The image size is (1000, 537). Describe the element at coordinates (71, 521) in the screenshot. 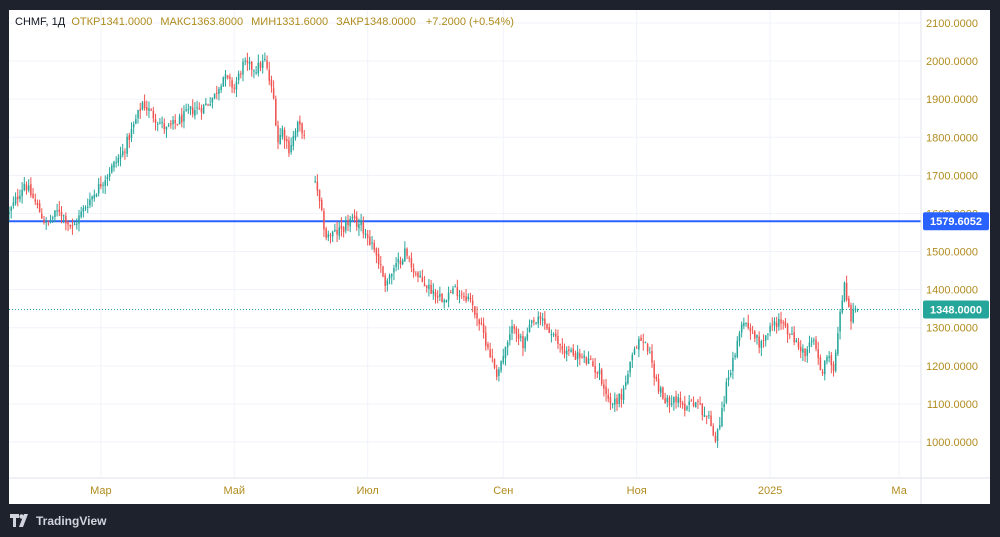

I see `footer-brand: TradingView` at that location.